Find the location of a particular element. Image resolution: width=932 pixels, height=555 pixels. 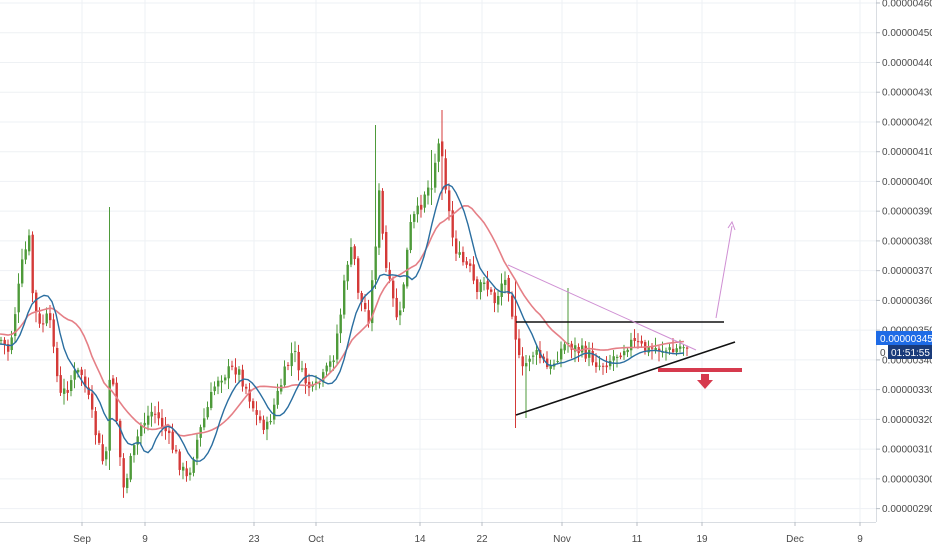

time-tick-label: Oct is located at coordinates (316, 539).